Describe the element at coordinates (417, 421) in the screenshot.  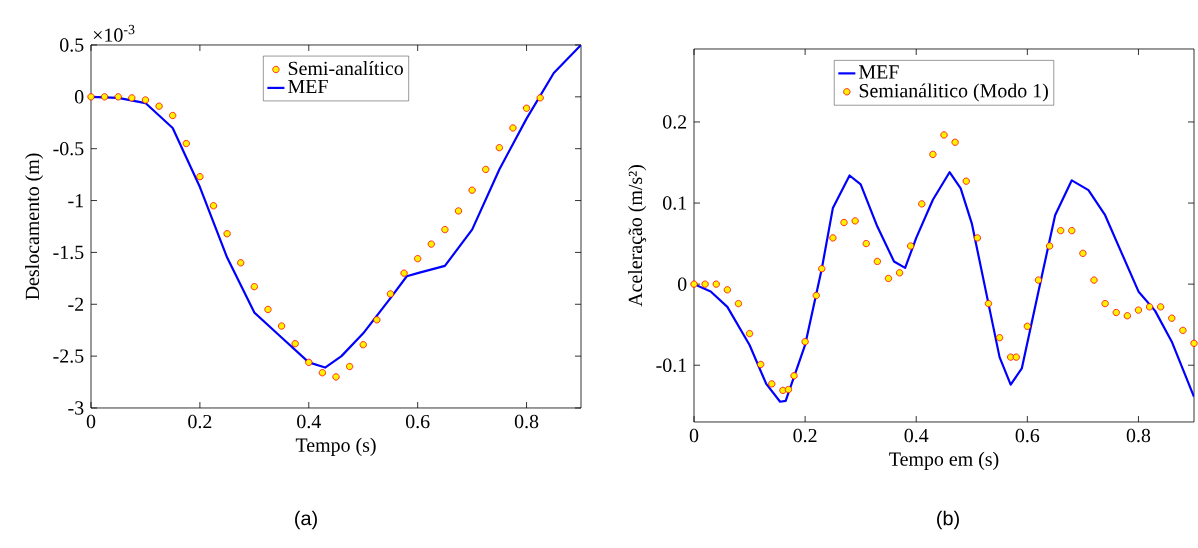
I see `x-tick-label: 0.6` at that location.